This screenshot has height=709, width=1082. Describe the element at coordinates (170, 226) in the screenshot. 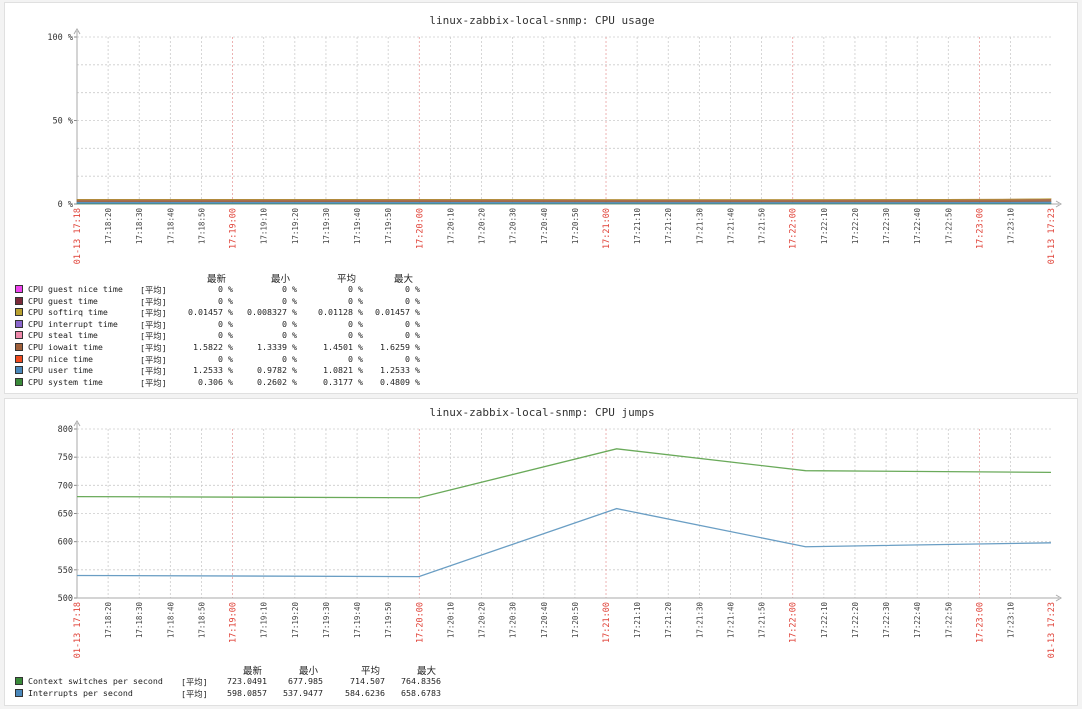

I see `x-tick-label: 17:18:40` at that location.